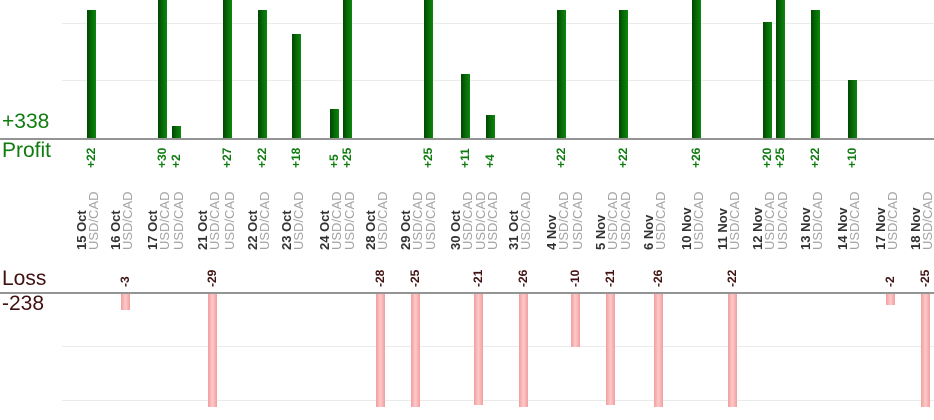  What do you see at coordinates (23, 303) in the screenshot?
I see `loss-total: -238` at bounding box center [23, 303].